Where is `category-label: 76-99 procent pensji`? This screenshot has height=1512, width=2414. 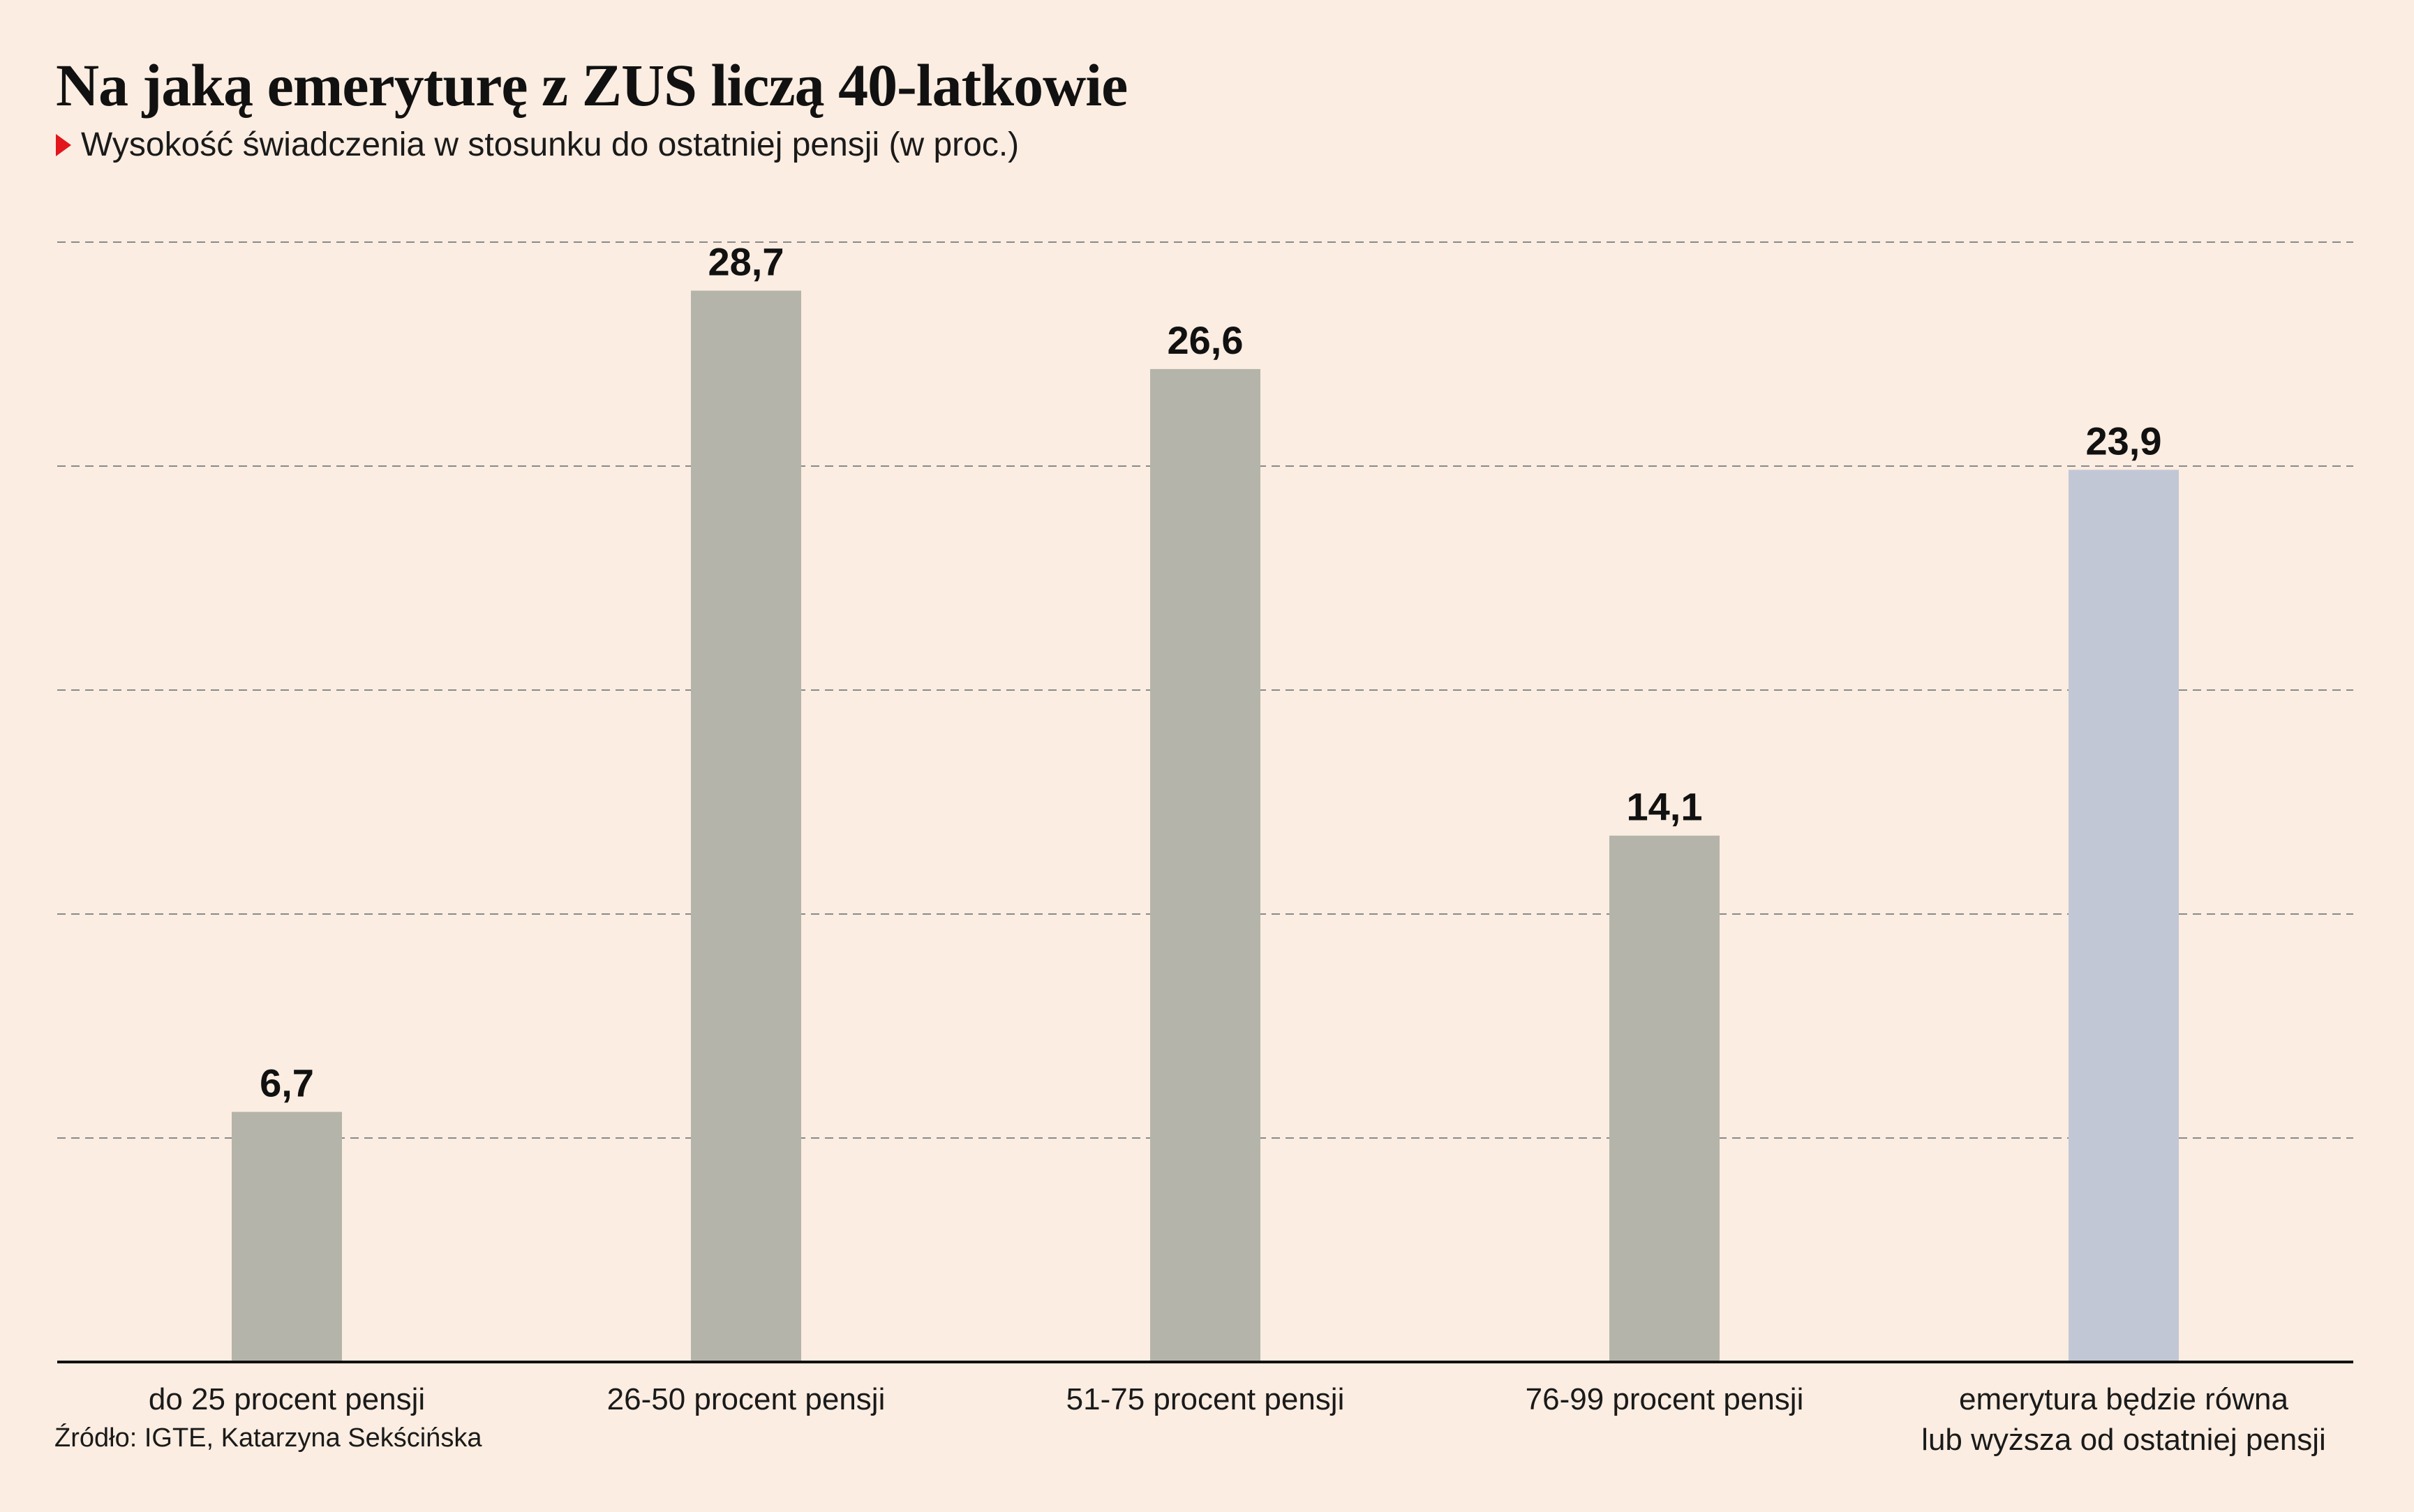 category-label: 76-99 procent pensji is located at coordinates (1665, 1399).